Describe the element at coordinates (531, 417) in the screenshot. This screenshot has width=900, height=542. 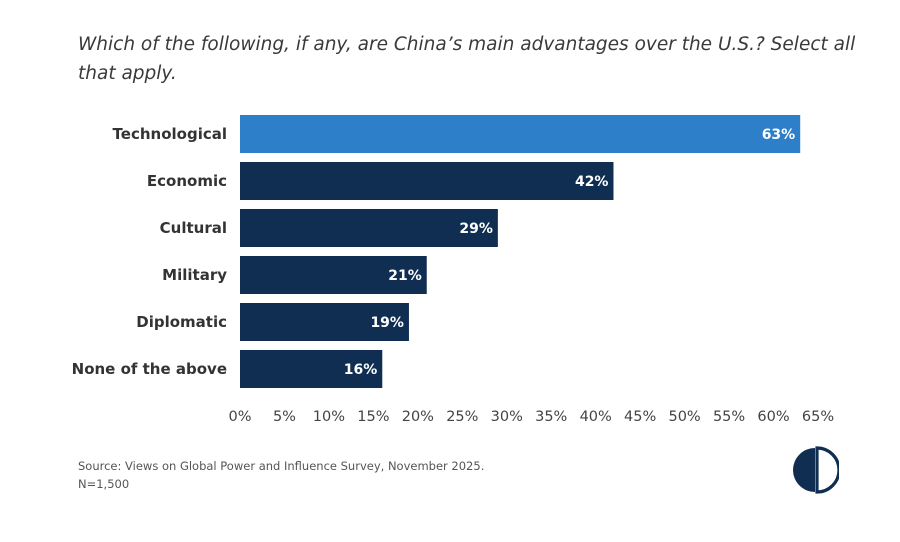
I see `x-axis-ticks-group: 0% 5% 10% 15% 20% 25% 30% 35% 40% 45% 50% 55% 60% 65%` at that location.